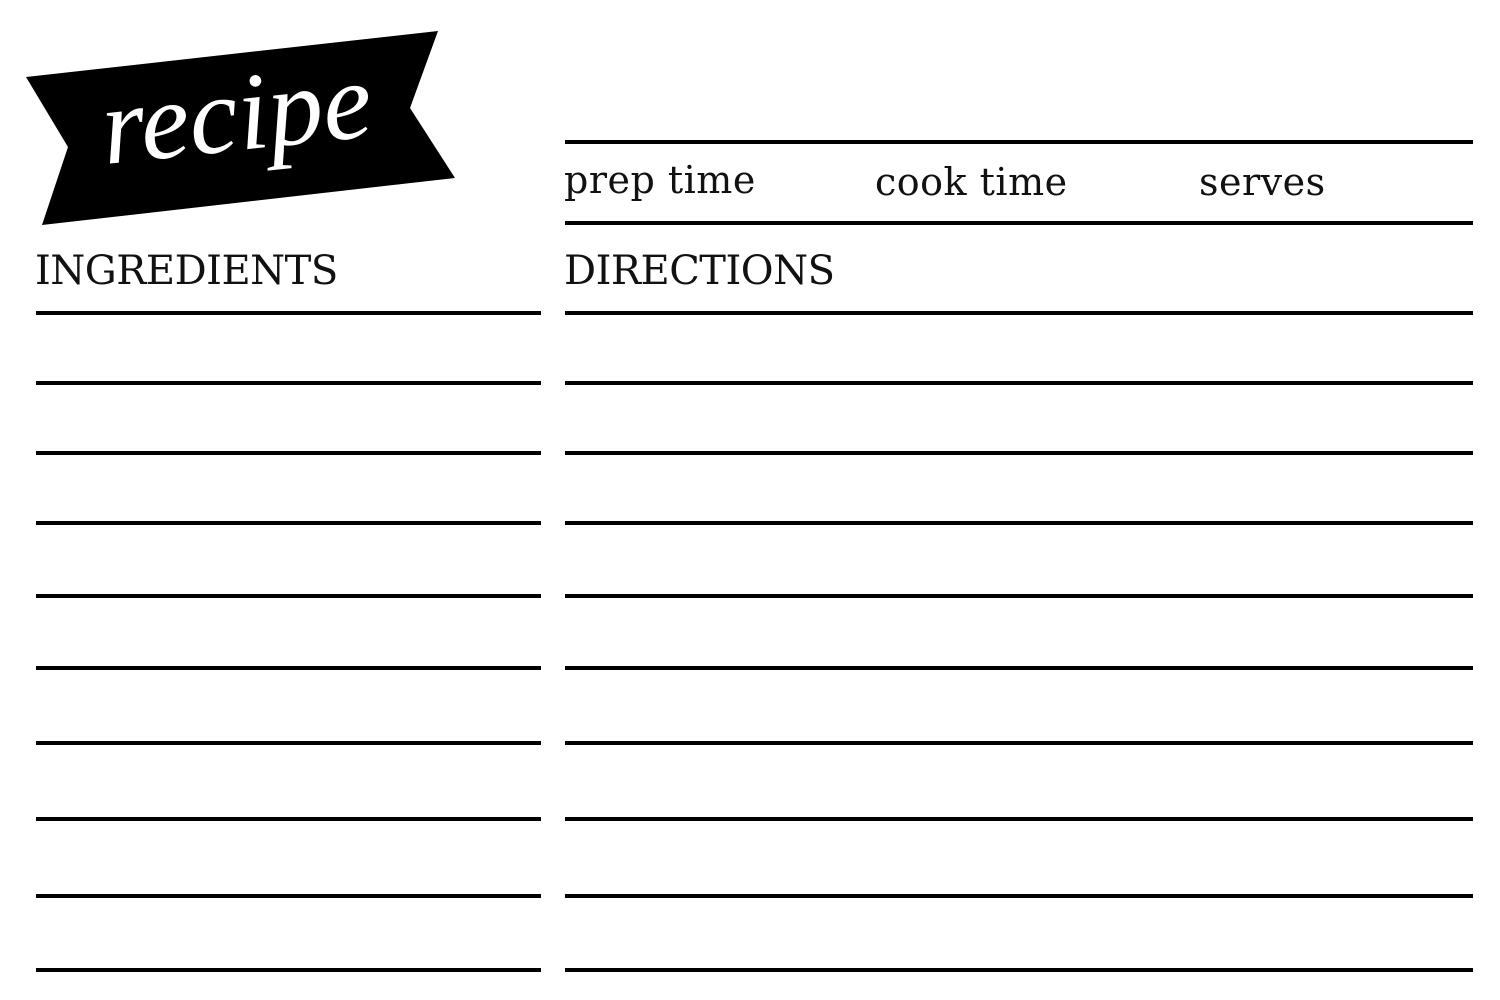 The width and height of the screenshot is (1500, 1000). I want to click on meta-top-rule, so click(1019, 142).